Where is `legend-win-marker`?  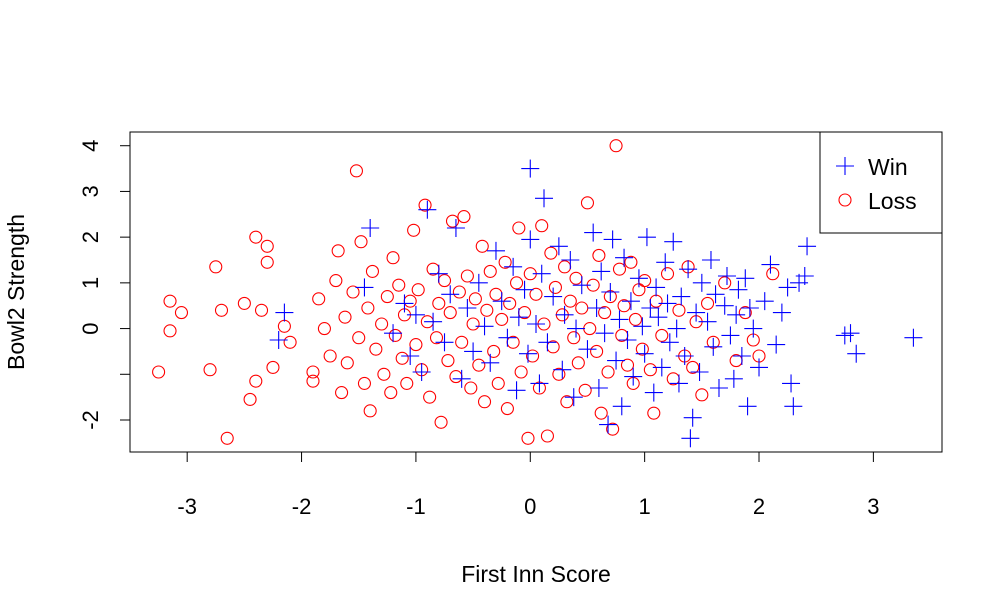
legend-win-marker is located at coordinates (845, 166).